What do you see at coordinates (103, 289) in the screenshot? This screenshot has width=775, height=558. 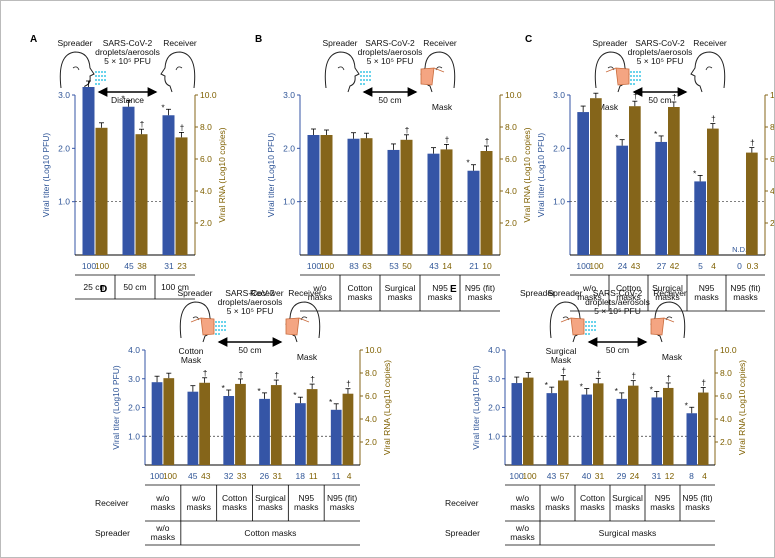 I see `panel-label: D` at bounding box center [103, 289].